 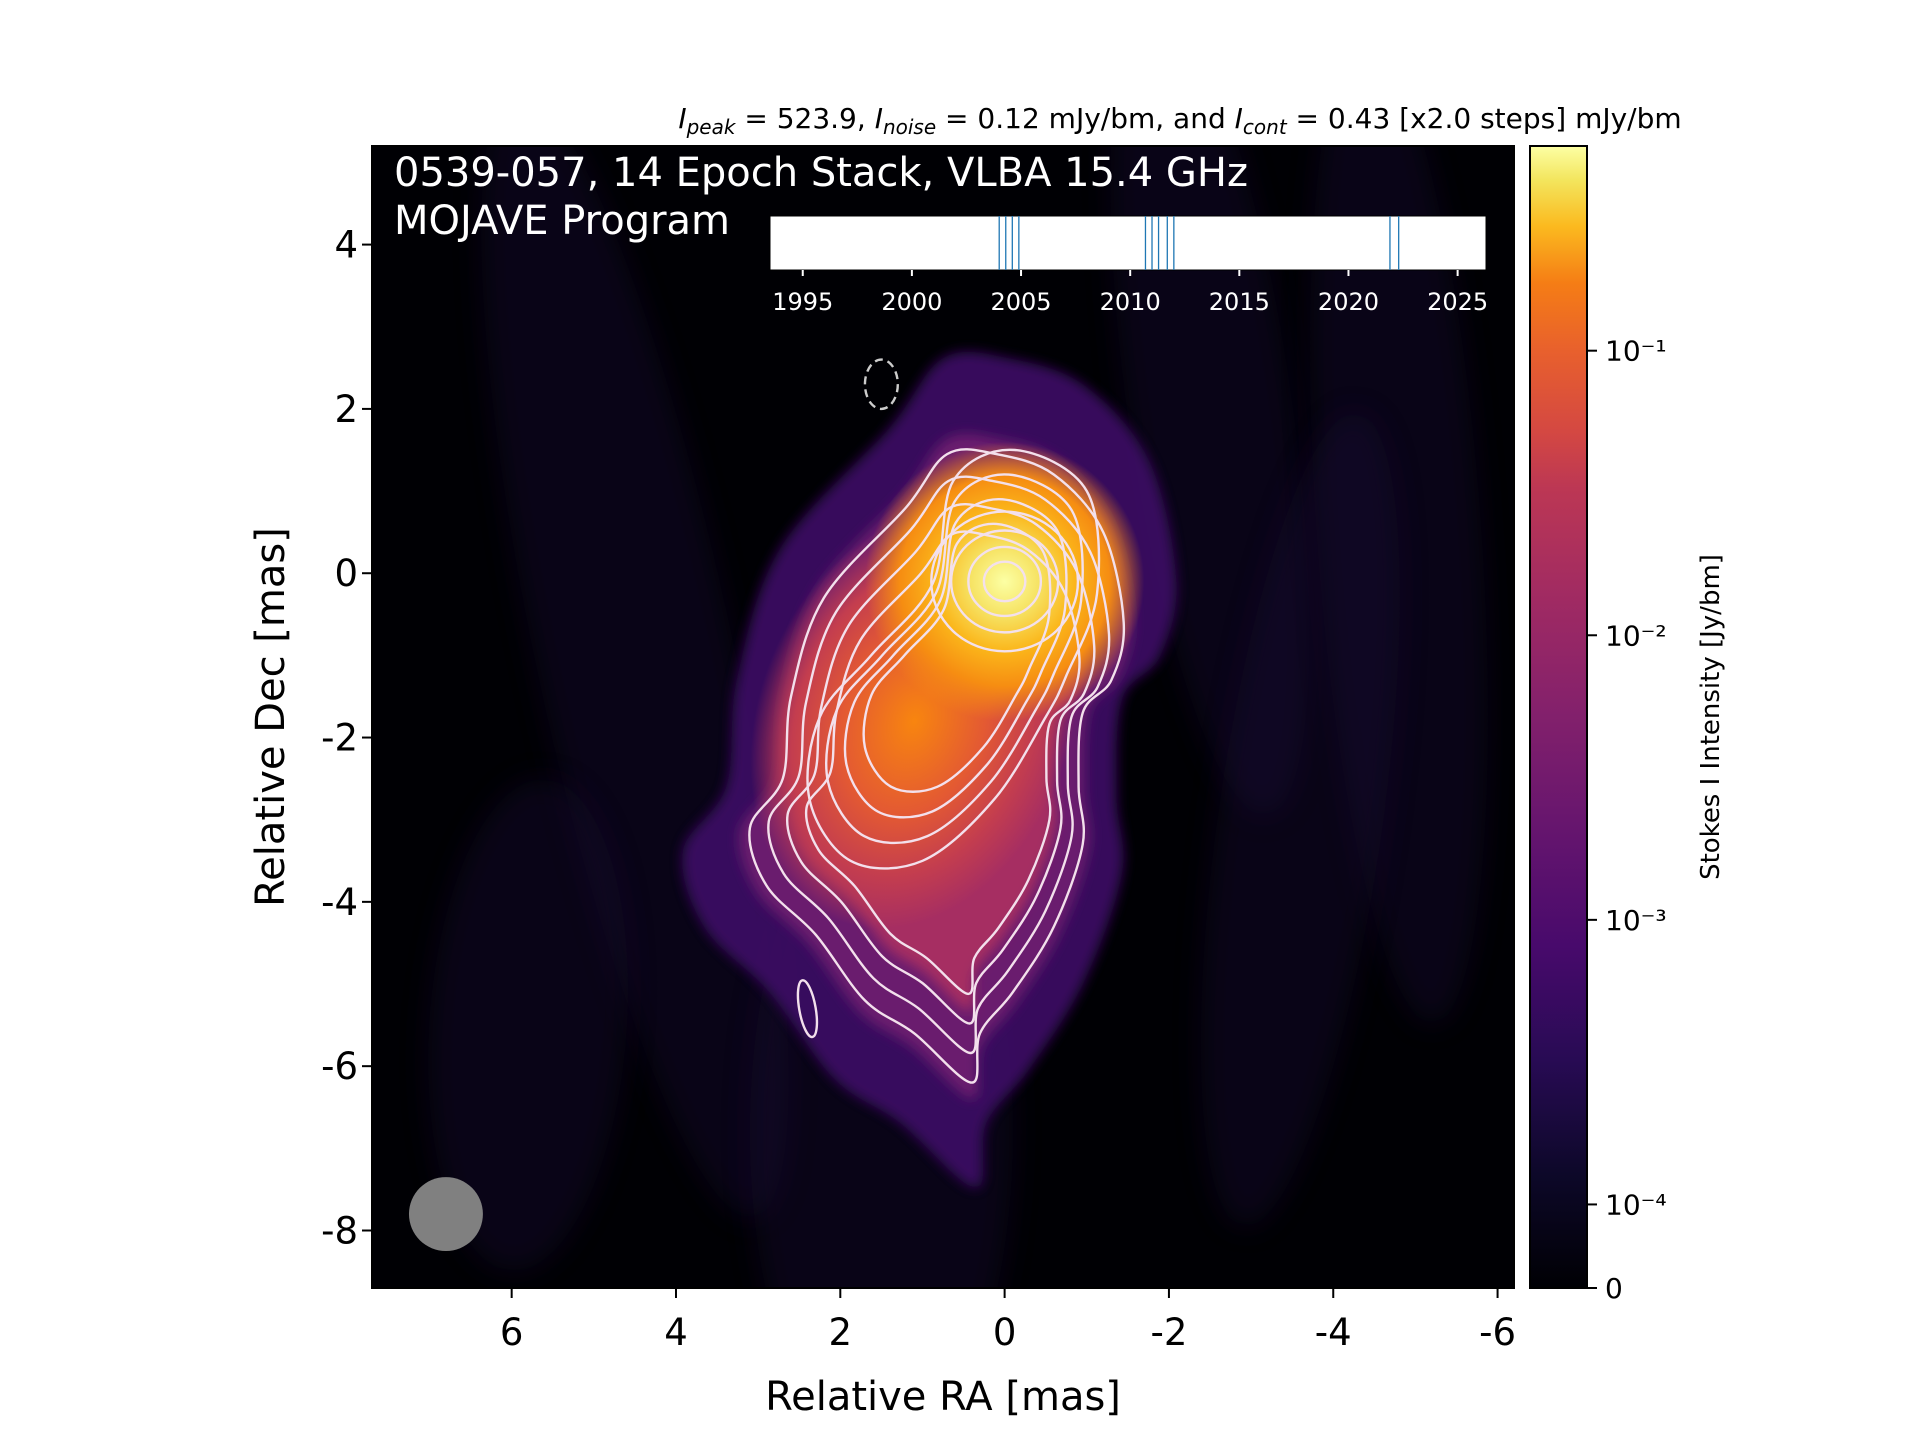 I want to click on timeline-tick-label: 1995, so click(x=802, y=302).